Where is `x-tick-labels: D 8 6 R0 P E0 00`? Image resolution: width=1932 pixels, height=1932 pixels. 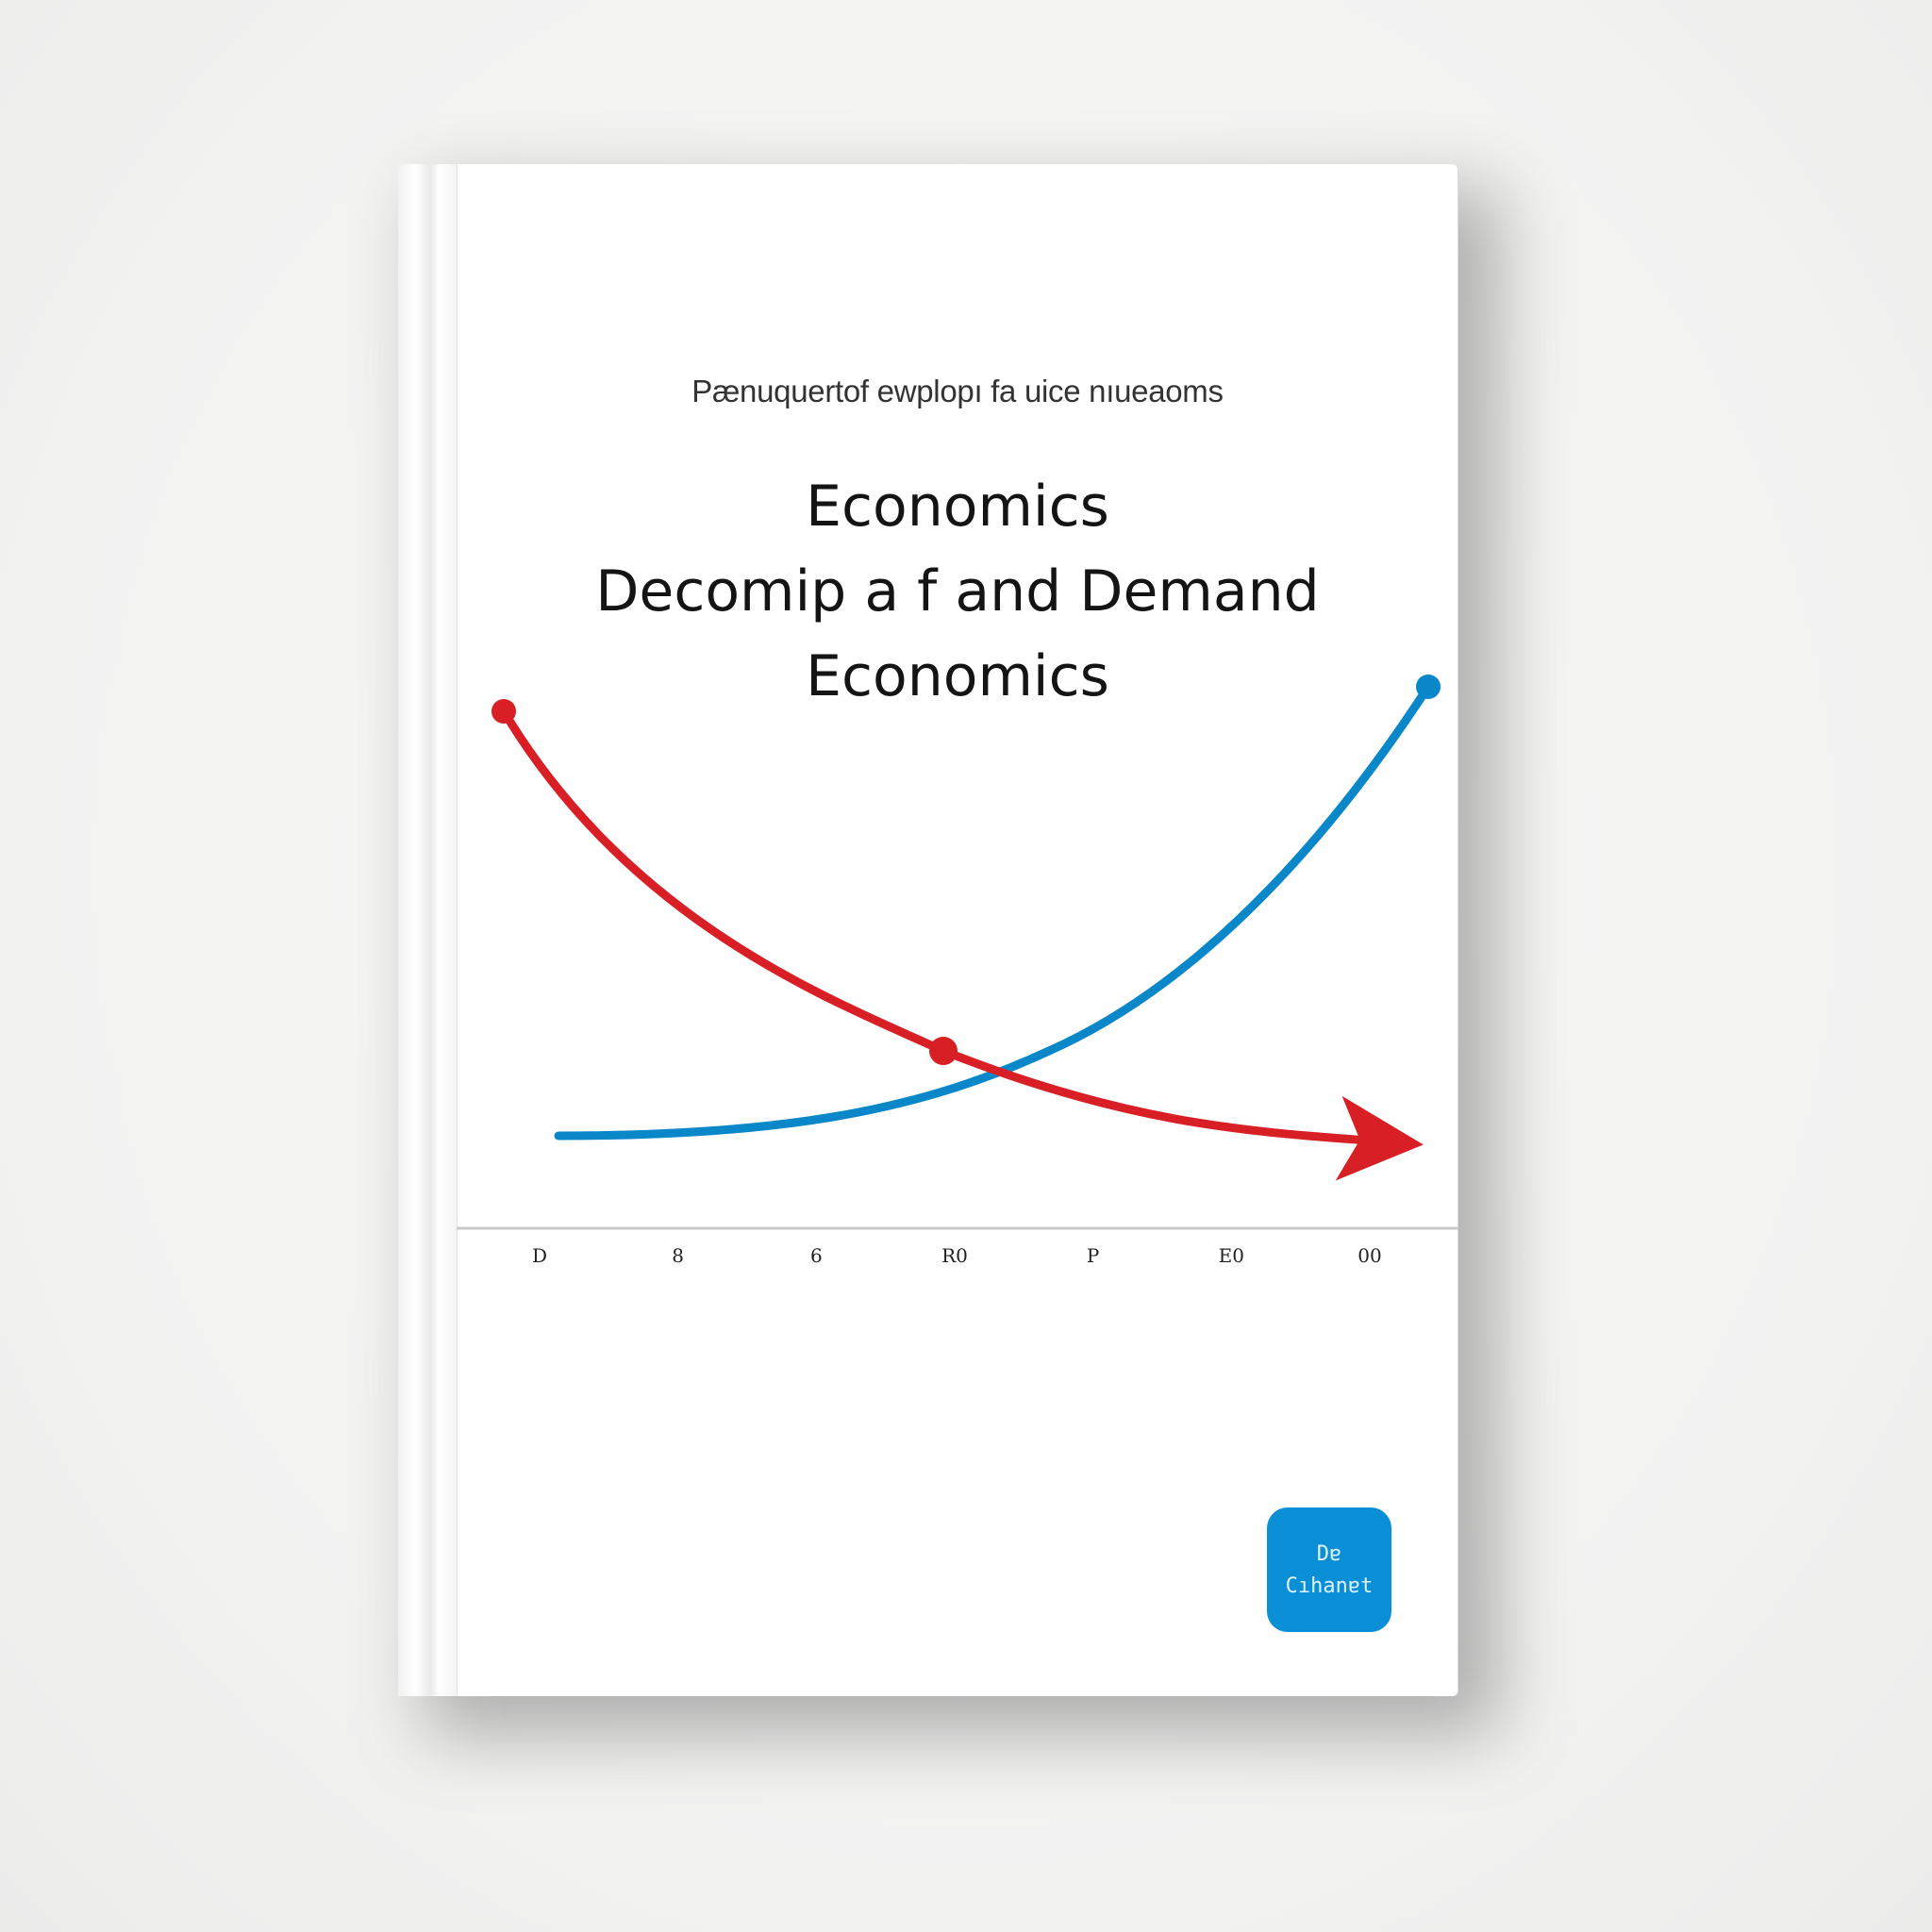 x-tick-labels: D 8 6 R0 P E0 00 is located at coordinates (957, 1255).